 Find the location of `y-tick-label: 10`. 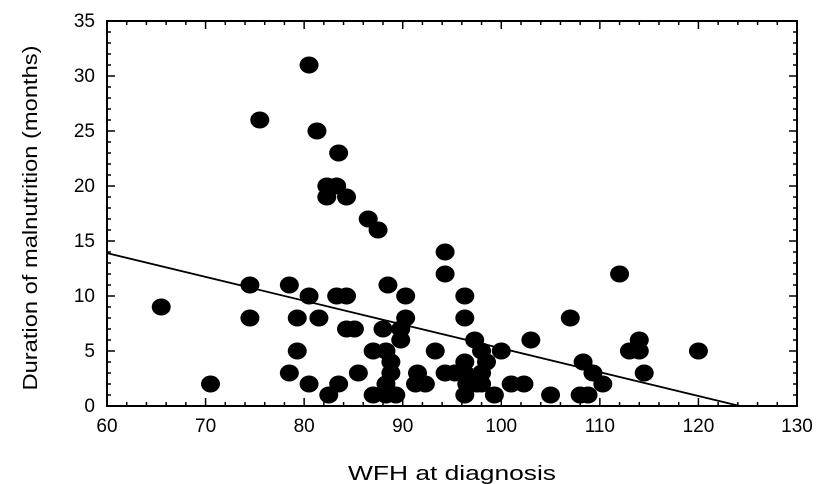

y-tick-label: 10 is located at coordinates (84, 296).